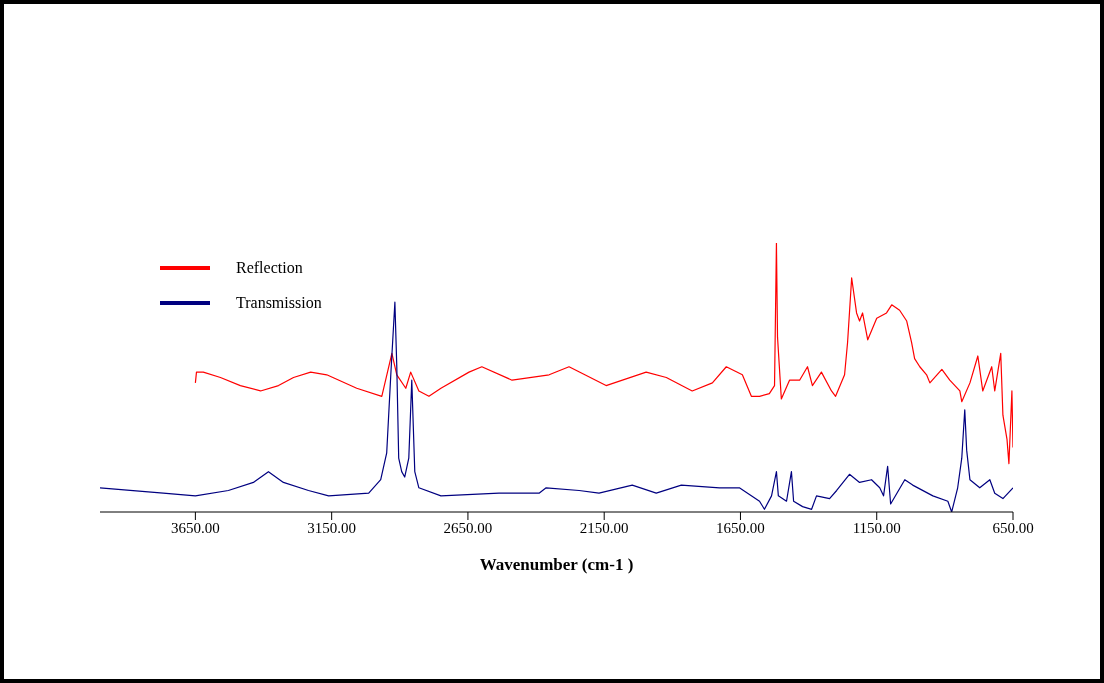  What do you see at coordinates (1013, 527) in the screenshot?
I see `x-tick-label: 650.00` at bounding box center [1013, 527].